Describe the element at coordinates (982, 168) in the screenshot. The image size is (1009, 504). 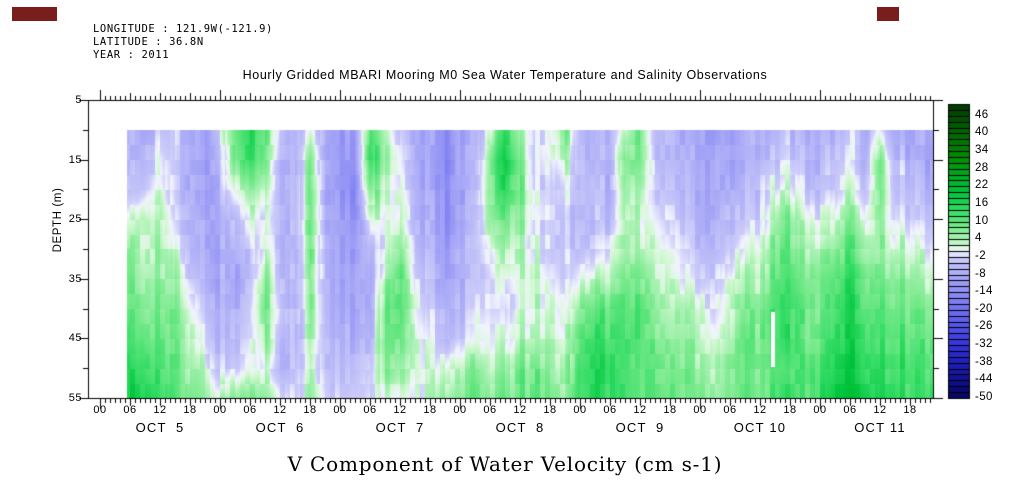
I see `colorbar-label: 28` at that location.